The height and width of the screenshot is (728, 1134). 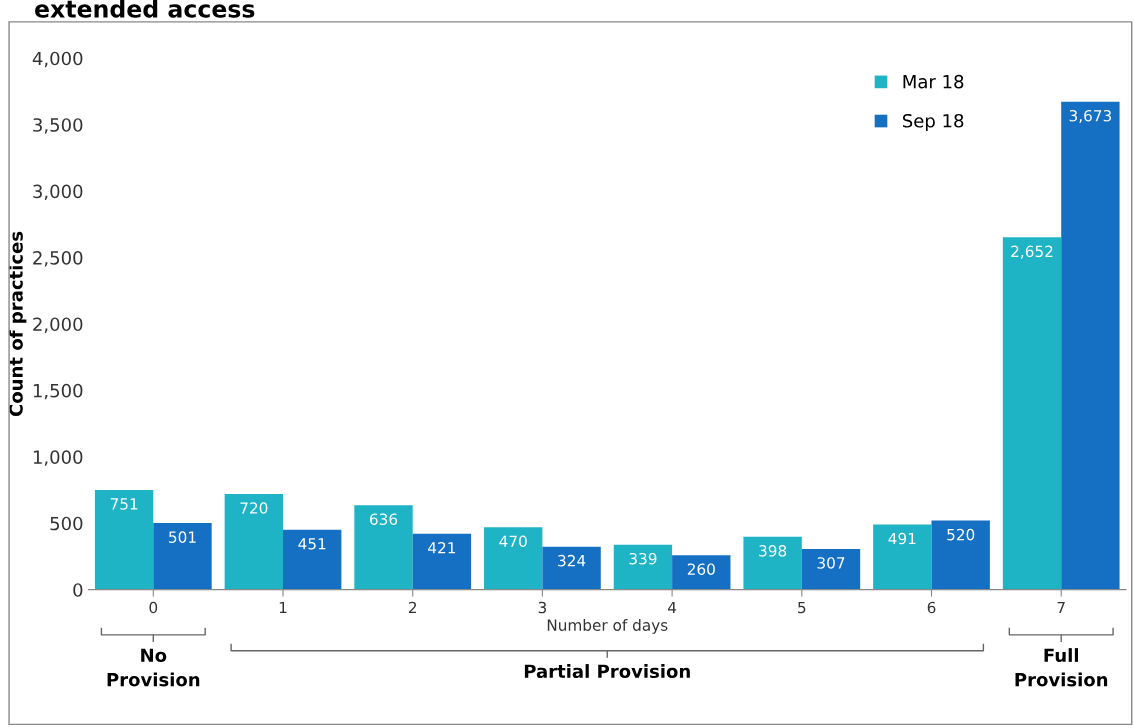 I want to click on legend-label: Sep 18, so click(x=933, y=122).